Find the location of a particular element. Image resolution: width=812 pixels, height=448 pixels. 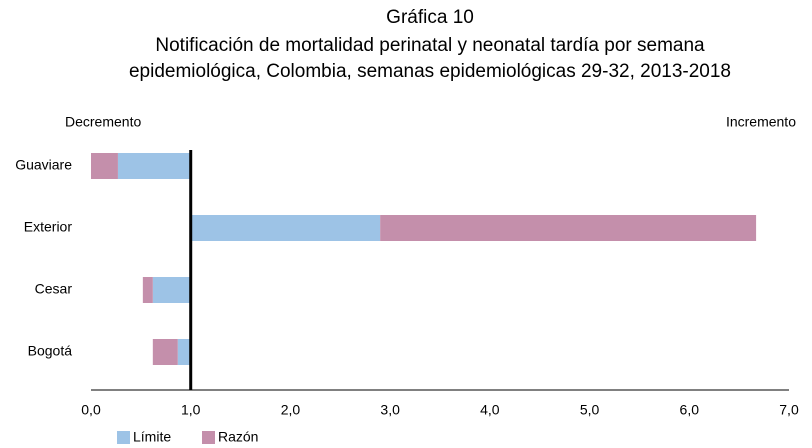

y-tick-label: Cesar is located at coordinates (54, 289).